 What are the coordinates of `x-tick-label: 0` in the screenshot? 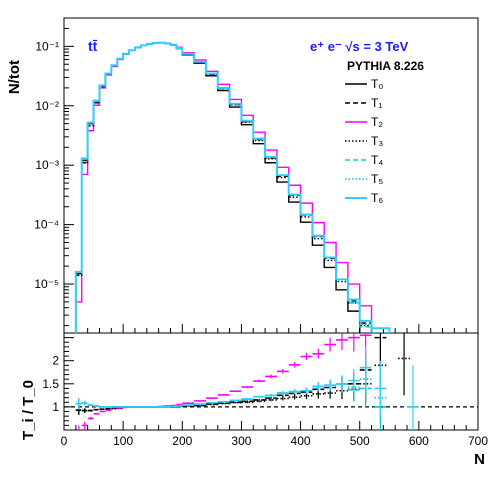 It's located at (64, 441).